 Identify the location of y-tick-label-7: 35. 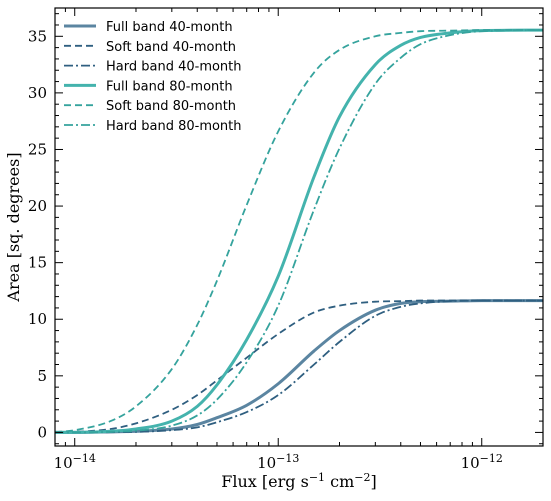
(37, 36).